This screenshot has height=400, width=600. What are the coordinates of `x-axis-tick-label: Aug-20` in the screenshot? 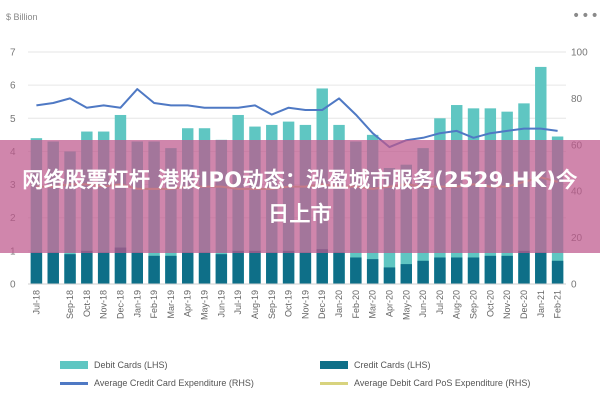 It's located at (457, 304).